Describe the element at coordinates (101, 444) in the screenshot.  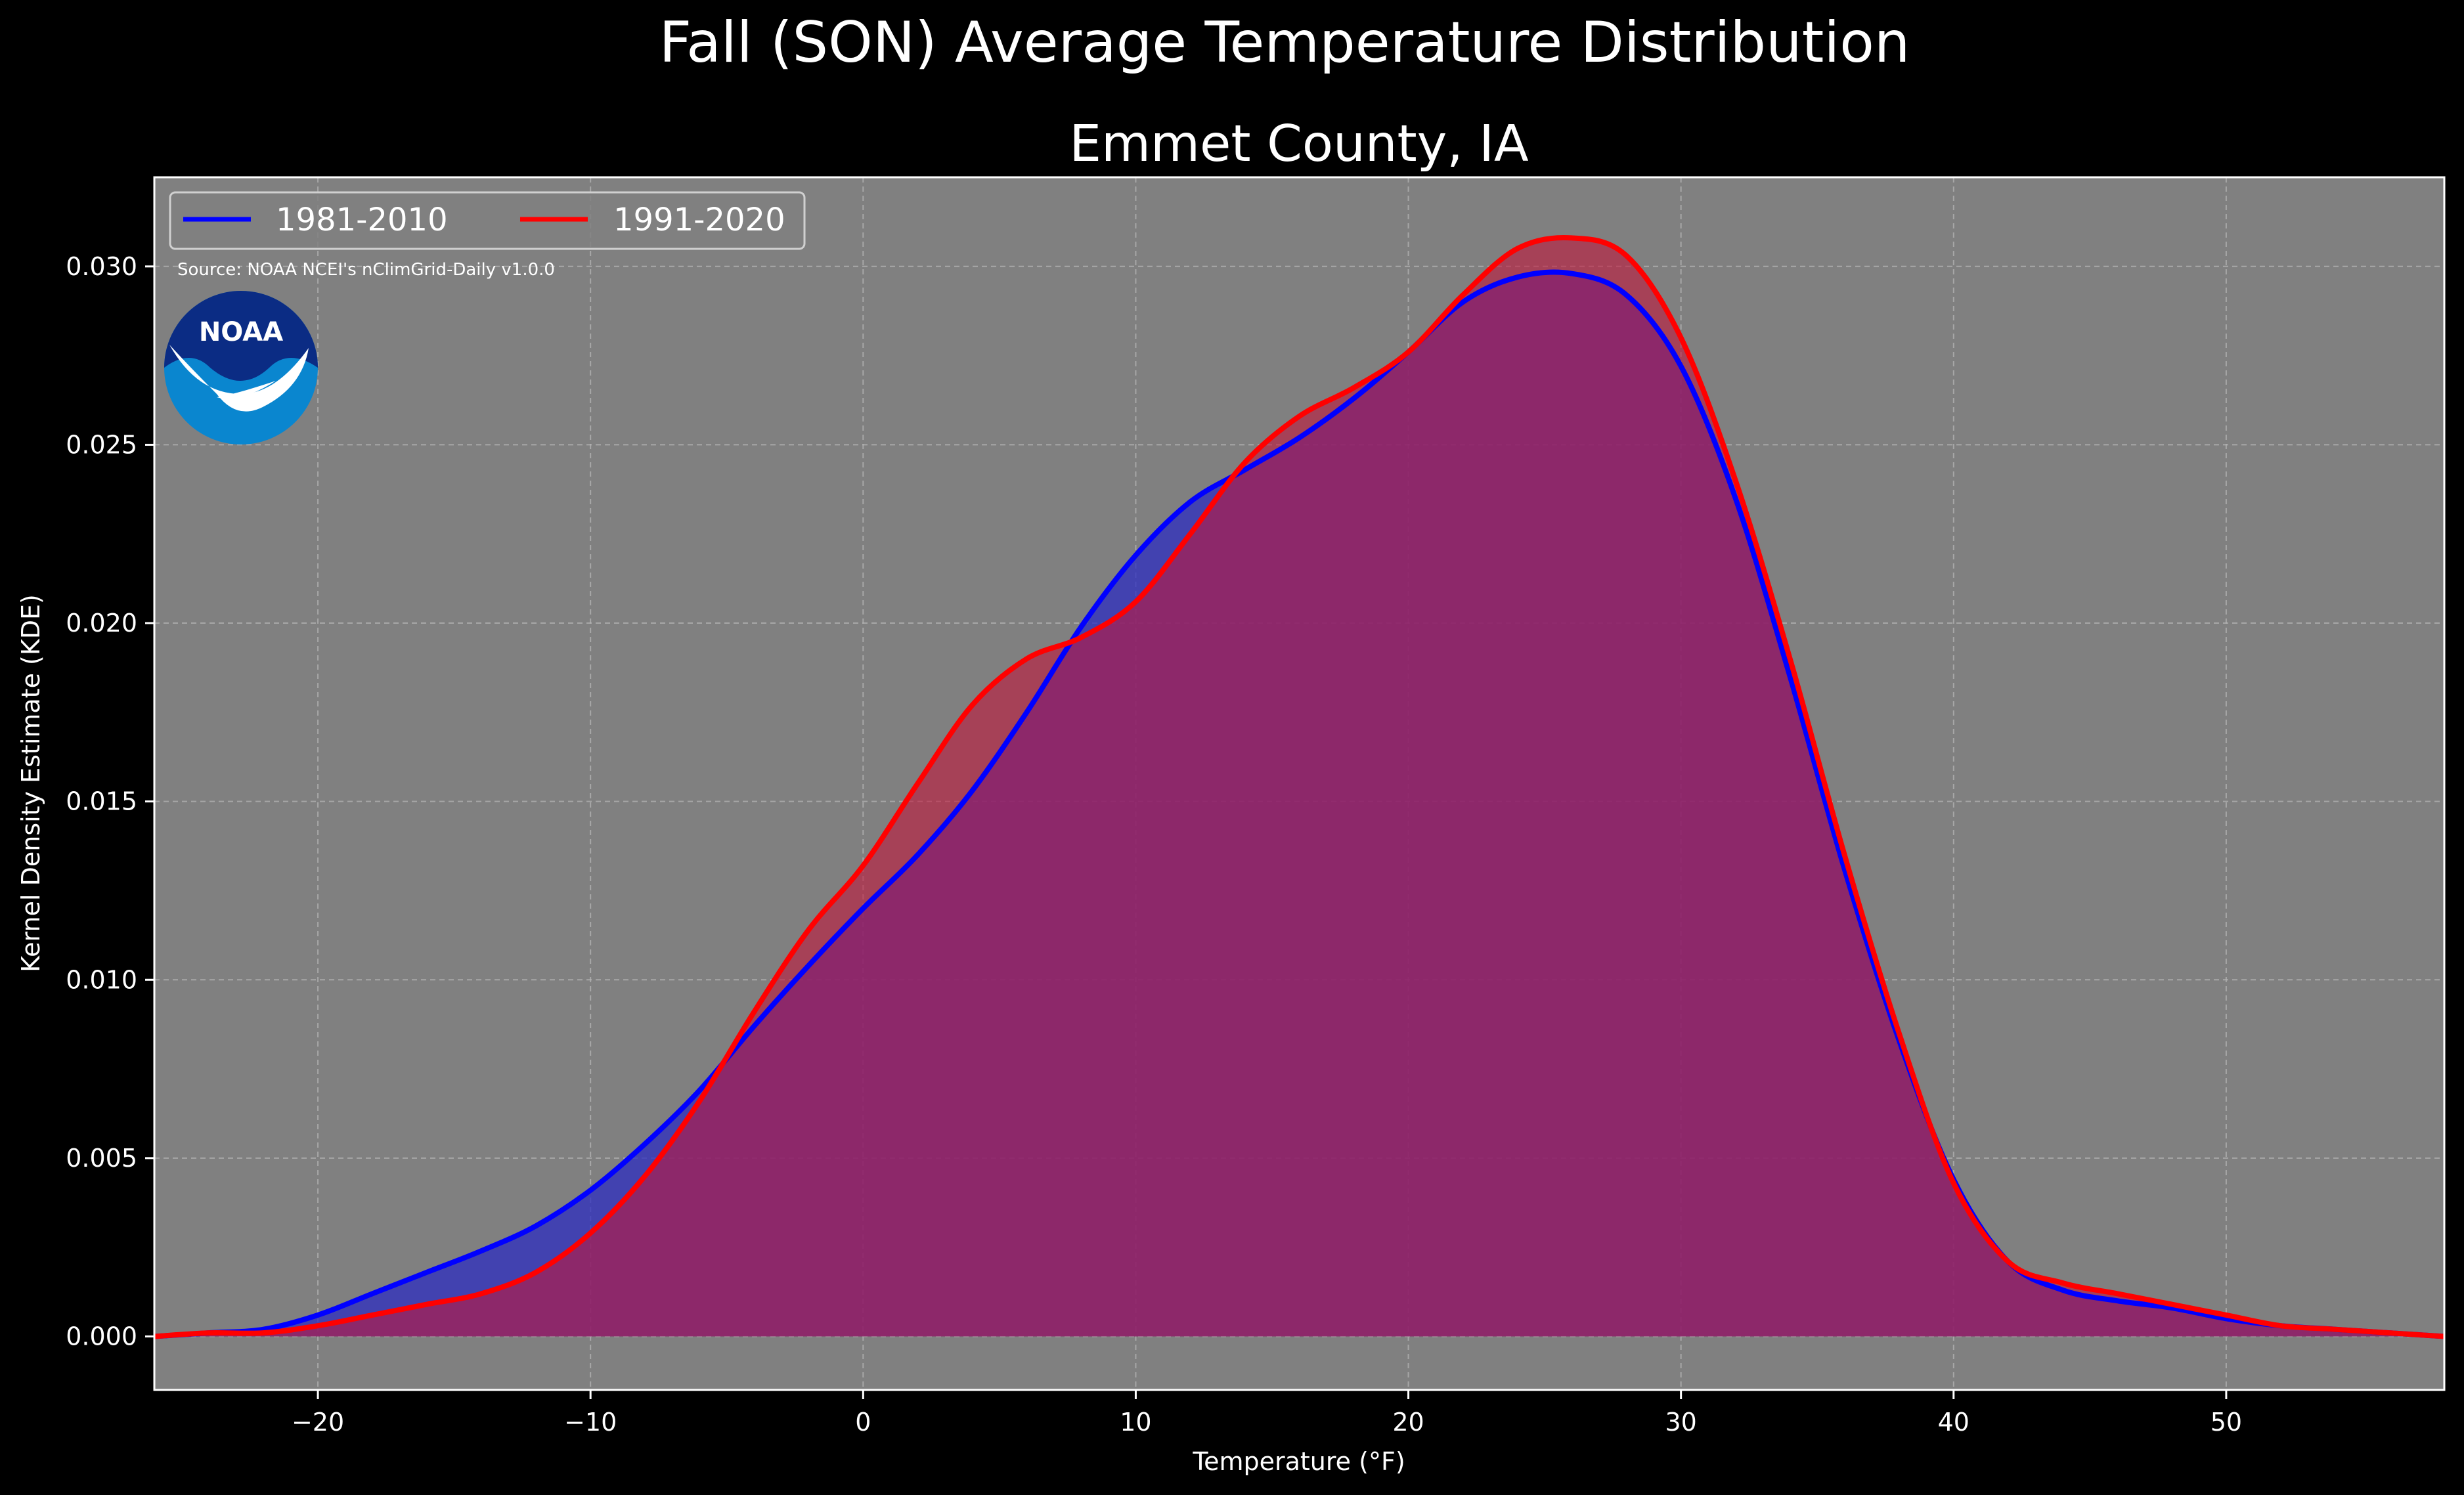
I see `y-tick-label: 0.025` at that location.